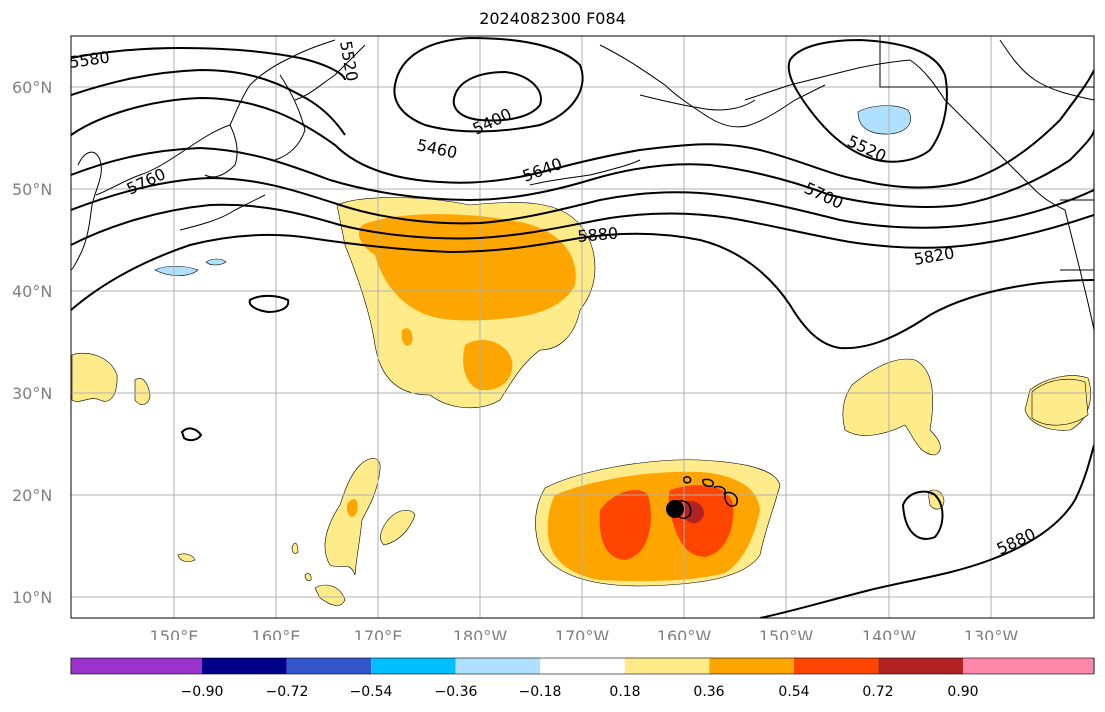  What do you see at coordinates (793, 692) in the screenshot?
I see `colorbar-tick: 0.54` at bounding box center [793, 692].